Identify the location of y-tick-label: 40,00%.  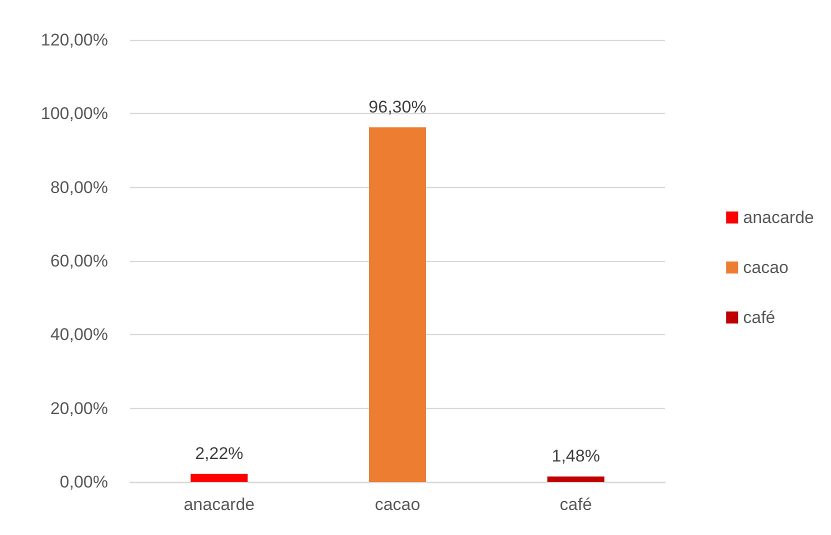
(79, 334).